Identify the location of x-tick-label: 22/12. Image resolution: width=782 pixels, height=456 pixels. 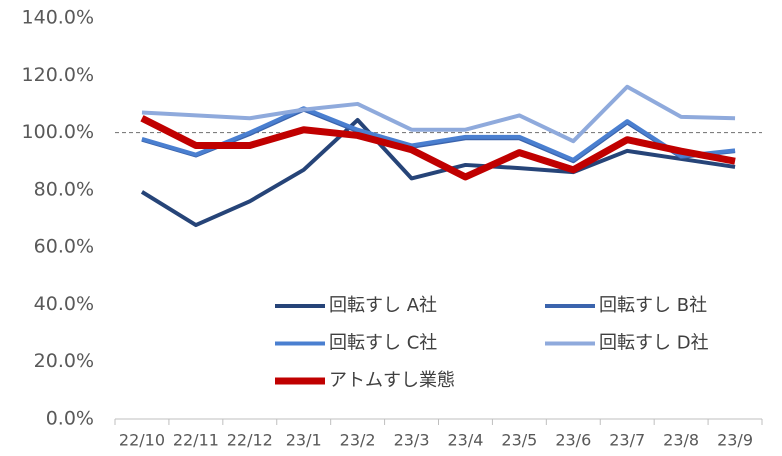
(250, 440).